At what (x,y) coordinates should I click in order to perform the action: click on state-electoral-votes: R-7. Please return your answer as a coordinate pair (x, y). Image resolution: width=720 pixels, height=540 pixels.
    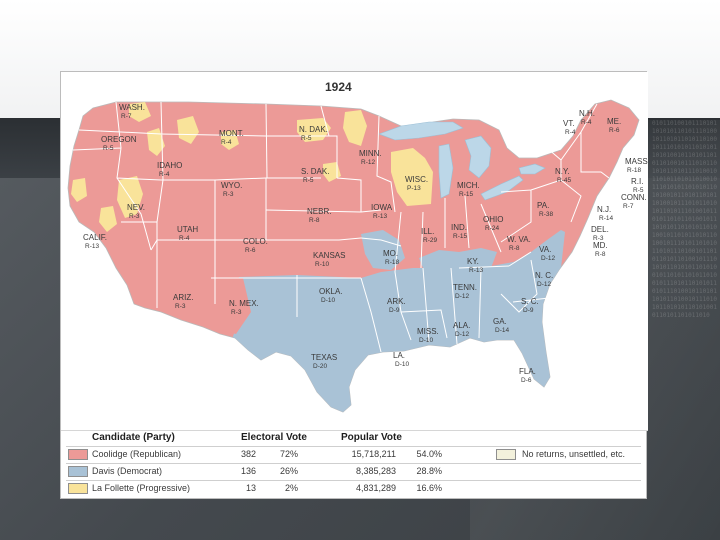
    Looking at the image, I should click on (126, 116).